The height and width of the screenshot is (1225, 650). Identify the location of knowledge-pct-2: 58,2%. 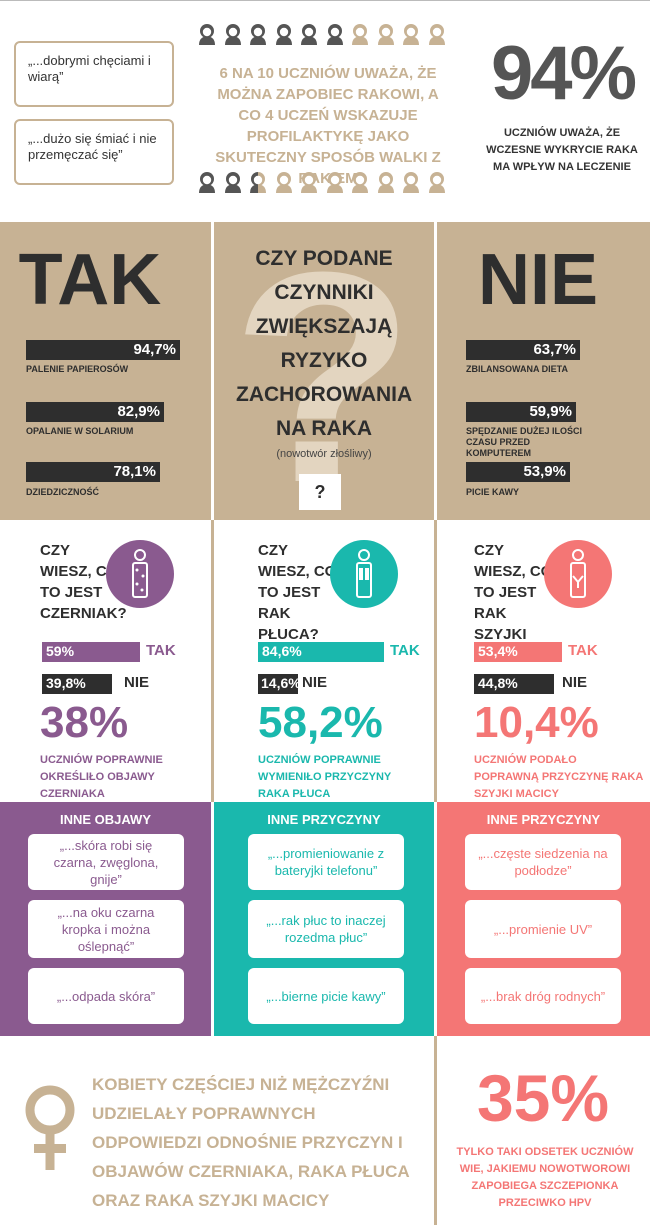
(320, 722).